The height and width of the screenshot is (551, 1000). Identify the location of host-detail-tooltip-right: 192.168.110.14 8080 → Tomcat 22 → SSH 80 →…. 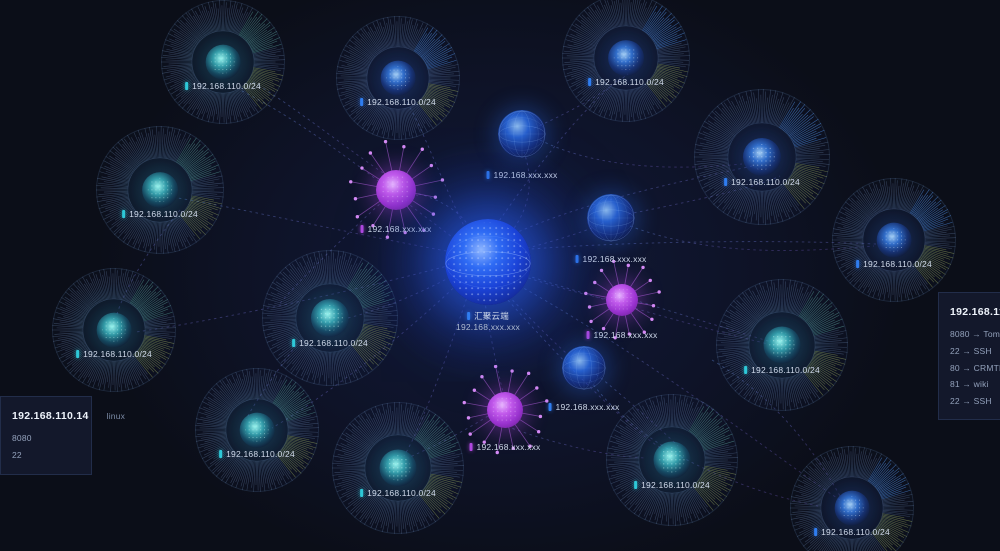
(969, 356).